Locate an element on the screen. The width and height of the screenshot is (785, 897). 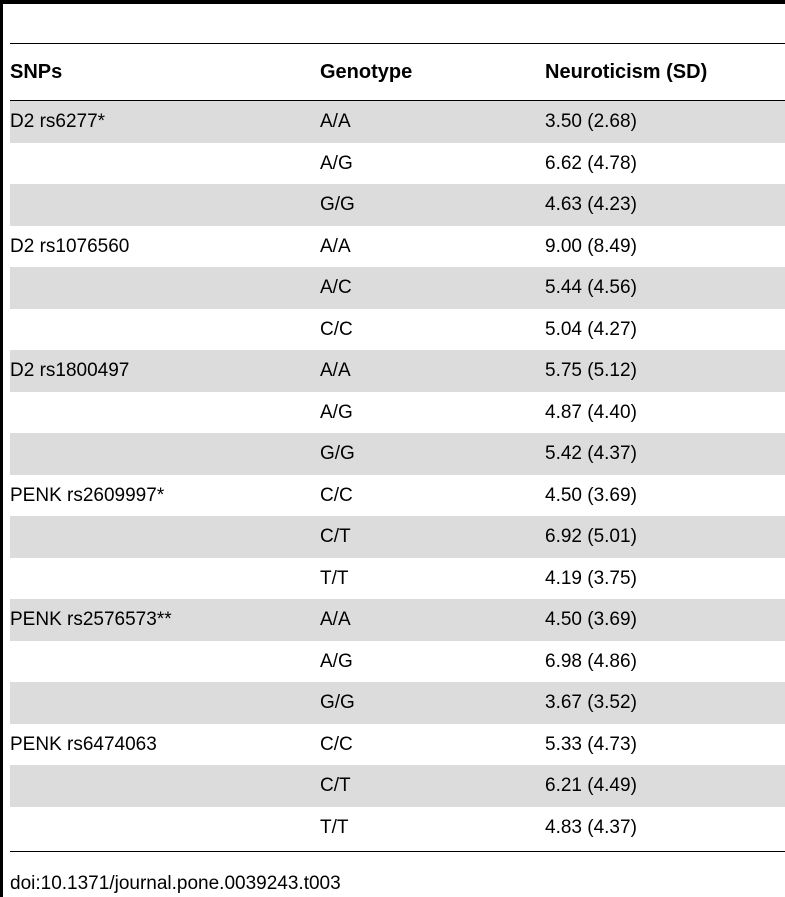
cell-neuroticism: 4.19 (3.75) is located at coordinates (591, 578).